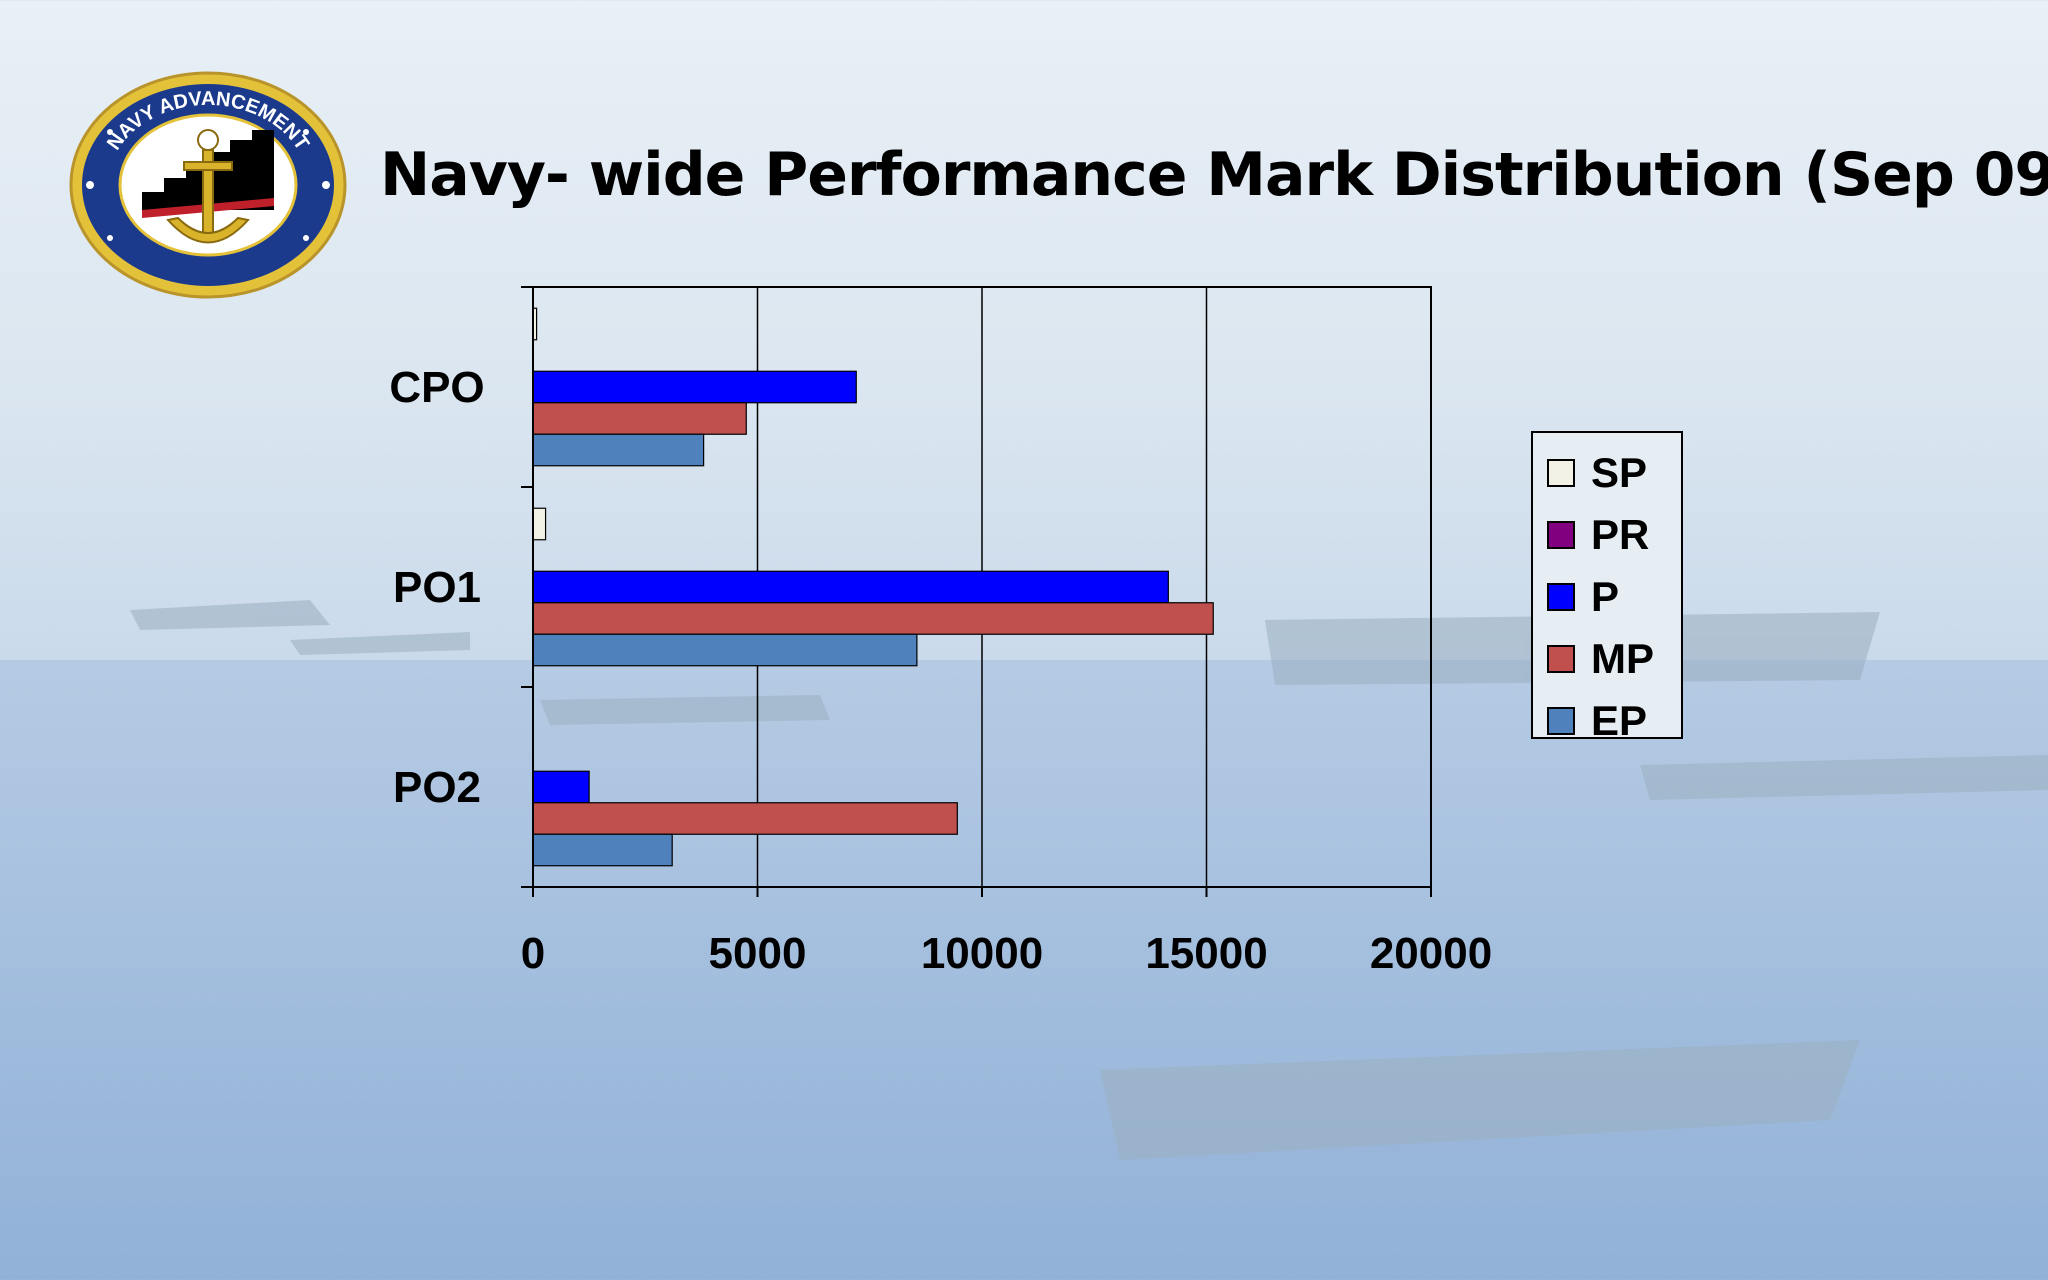  I want to click on bar-p-po1, so click(850, 587).